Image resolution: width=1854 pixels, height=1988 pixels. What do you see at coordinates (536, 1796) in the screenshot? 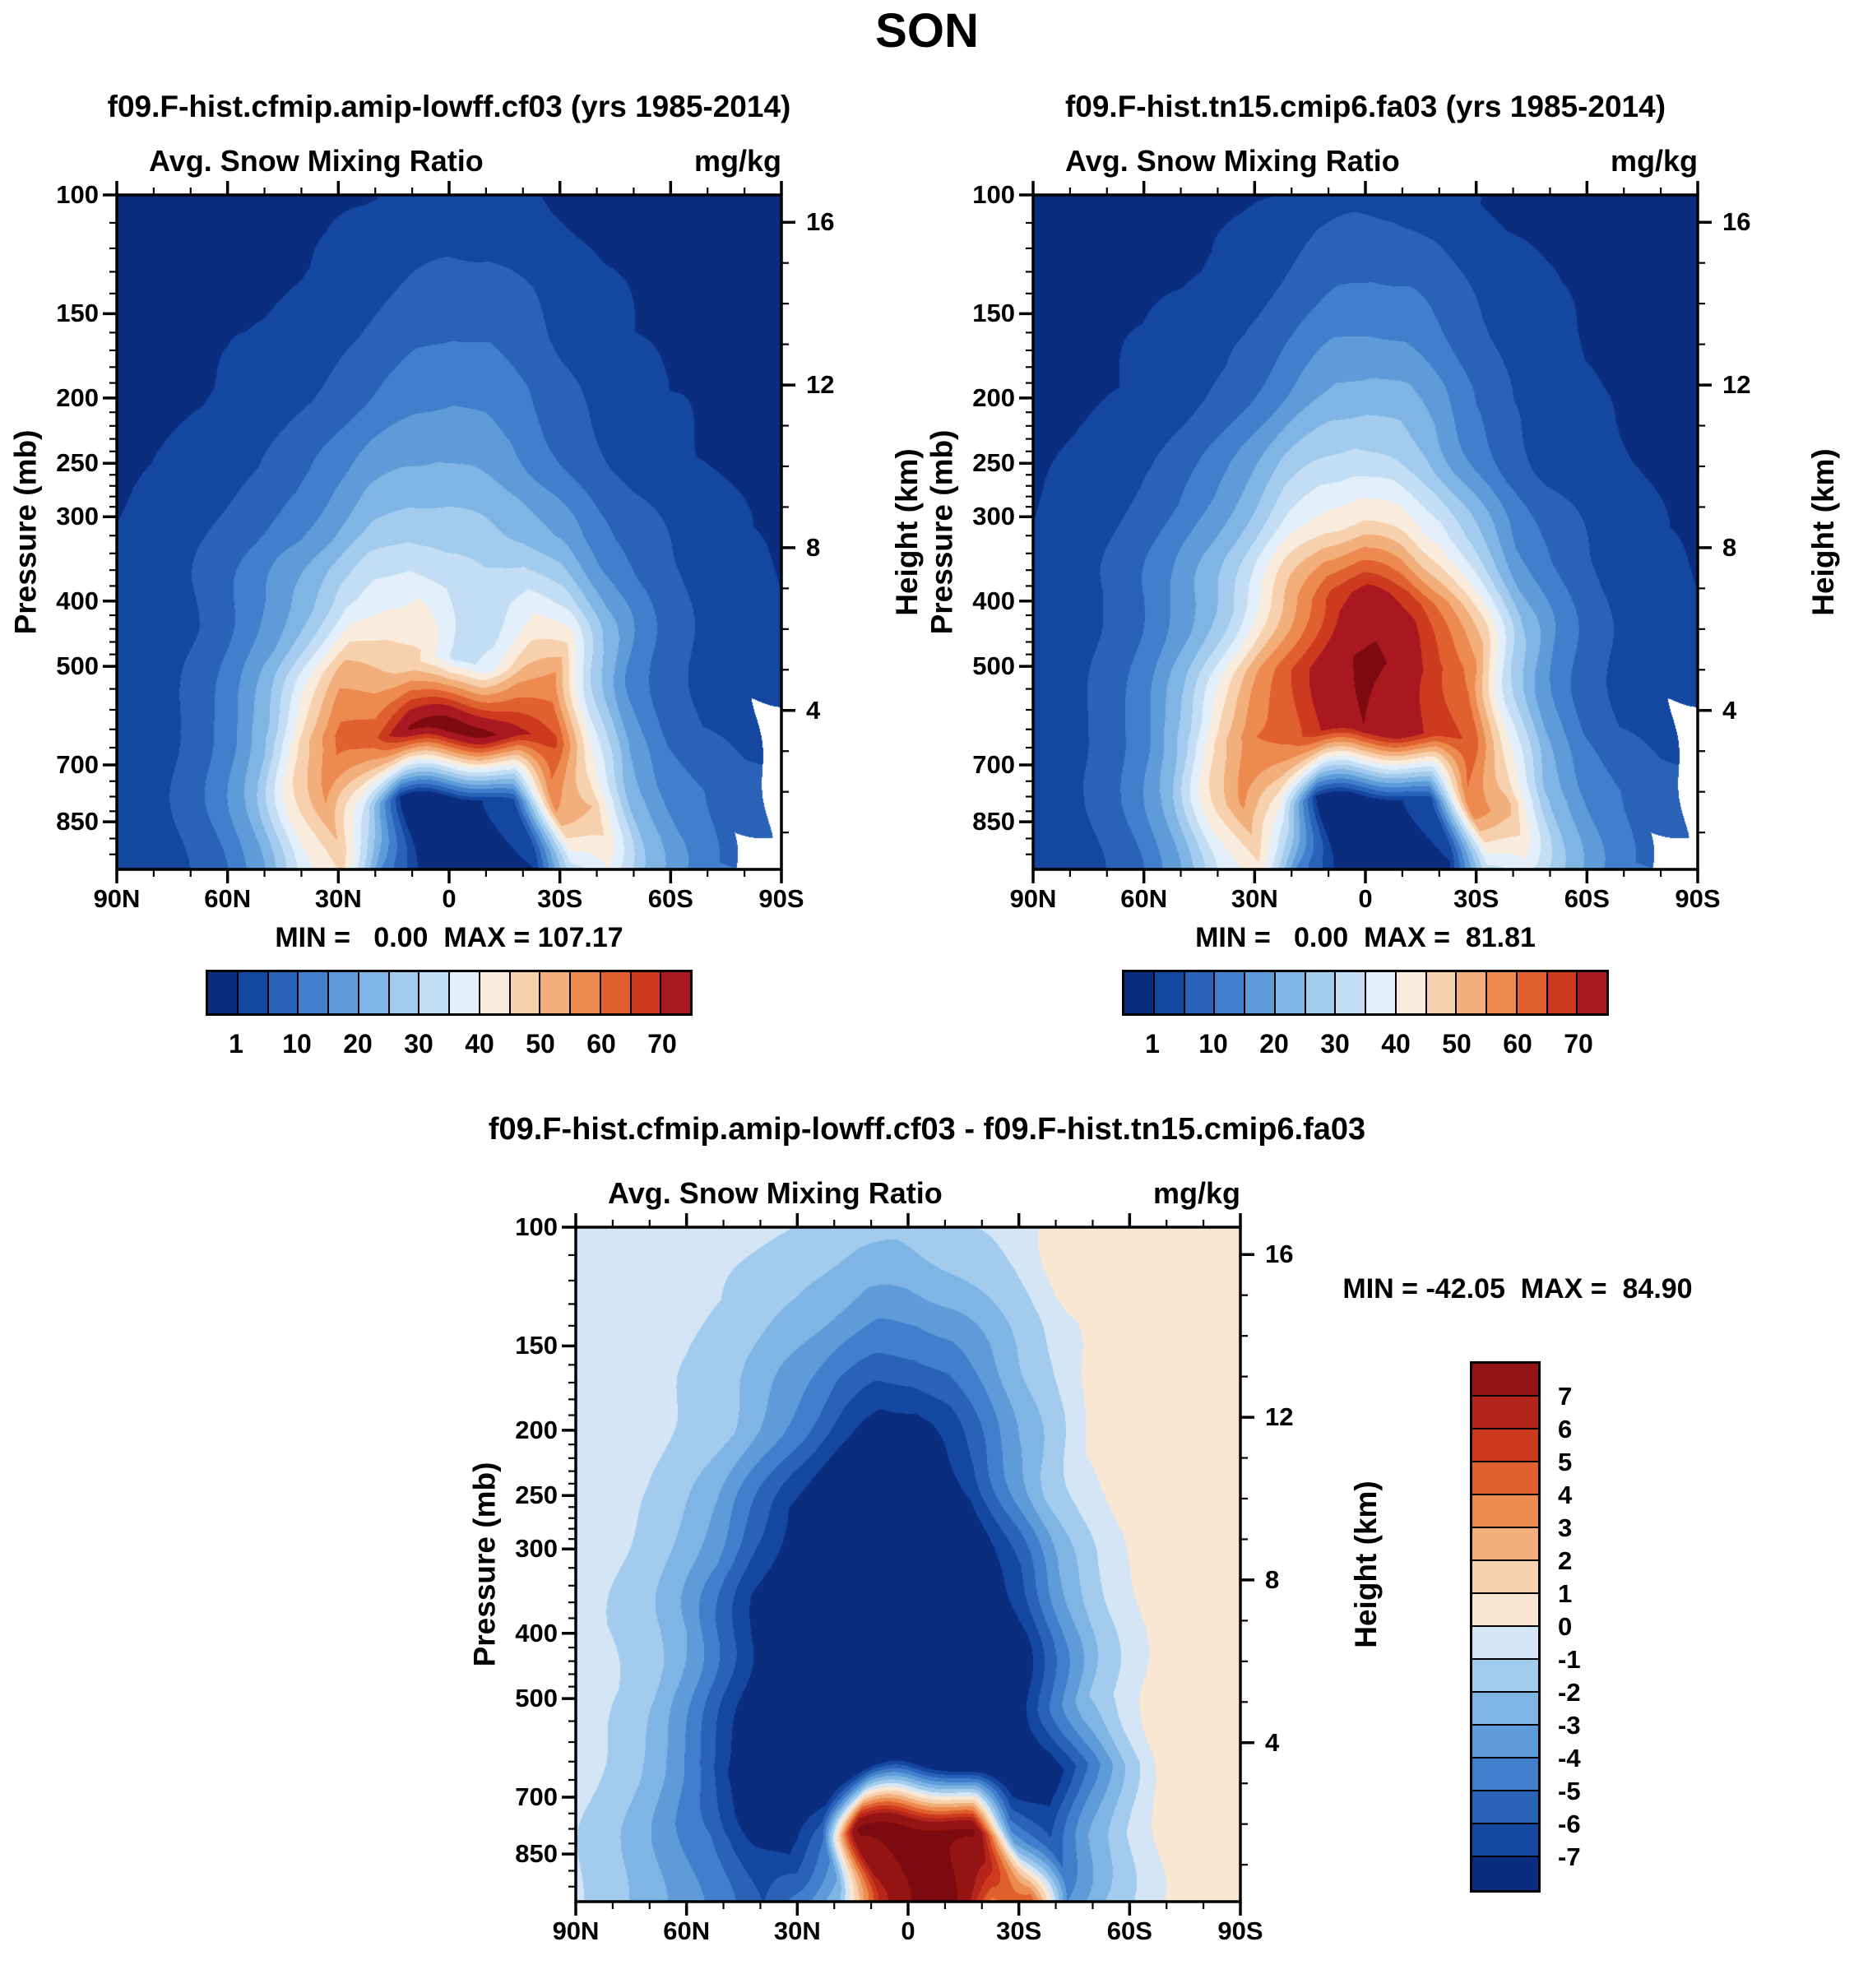
I see `pressure-tick-label: 700` at bounding box center [536, 1796].